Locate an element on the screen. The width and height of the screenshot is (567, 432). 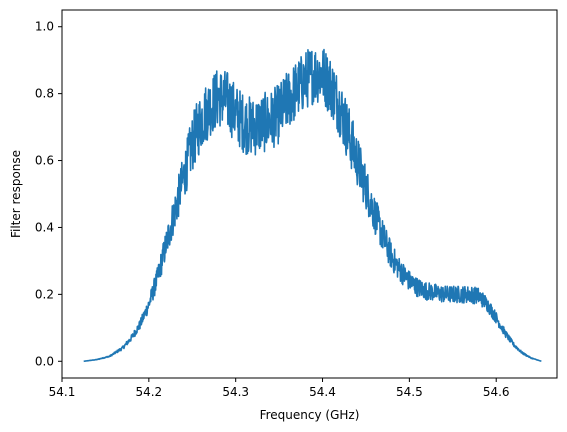
x-tick-label: 54.6 is located at coordinates (496, 392).